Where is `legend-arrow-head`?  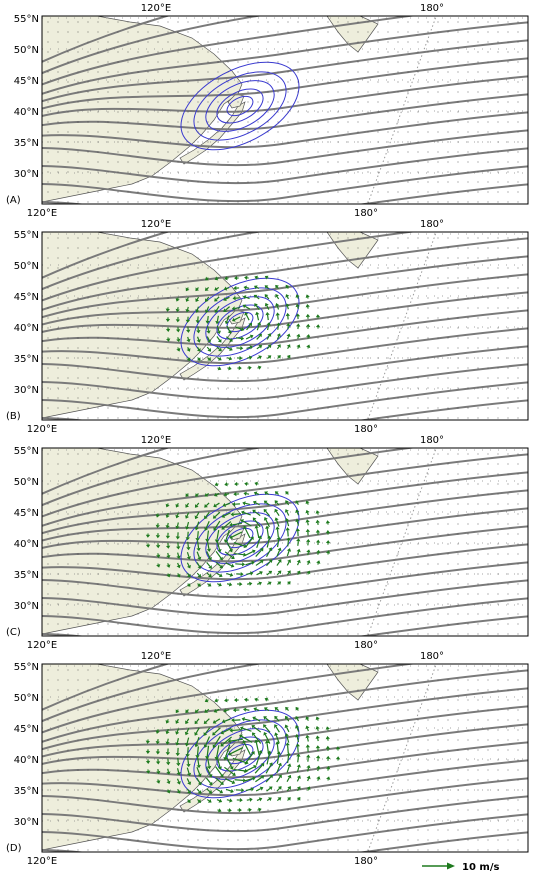
legend-arrow-head is located at coordinates (451, 866).